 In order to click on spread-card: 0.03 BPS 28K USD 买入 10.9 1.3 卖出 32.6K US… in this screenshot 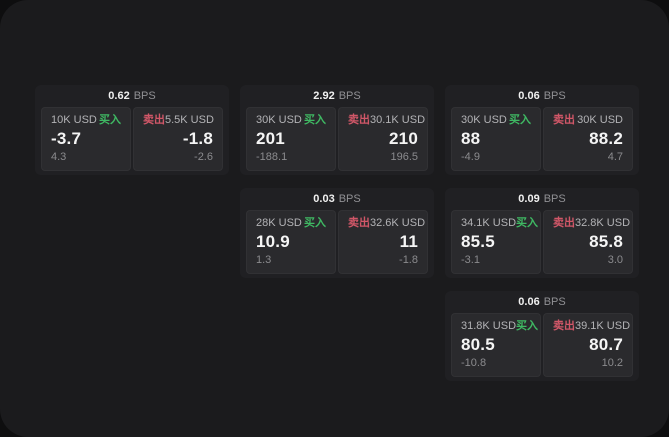, I will do `click(337, 233)`.